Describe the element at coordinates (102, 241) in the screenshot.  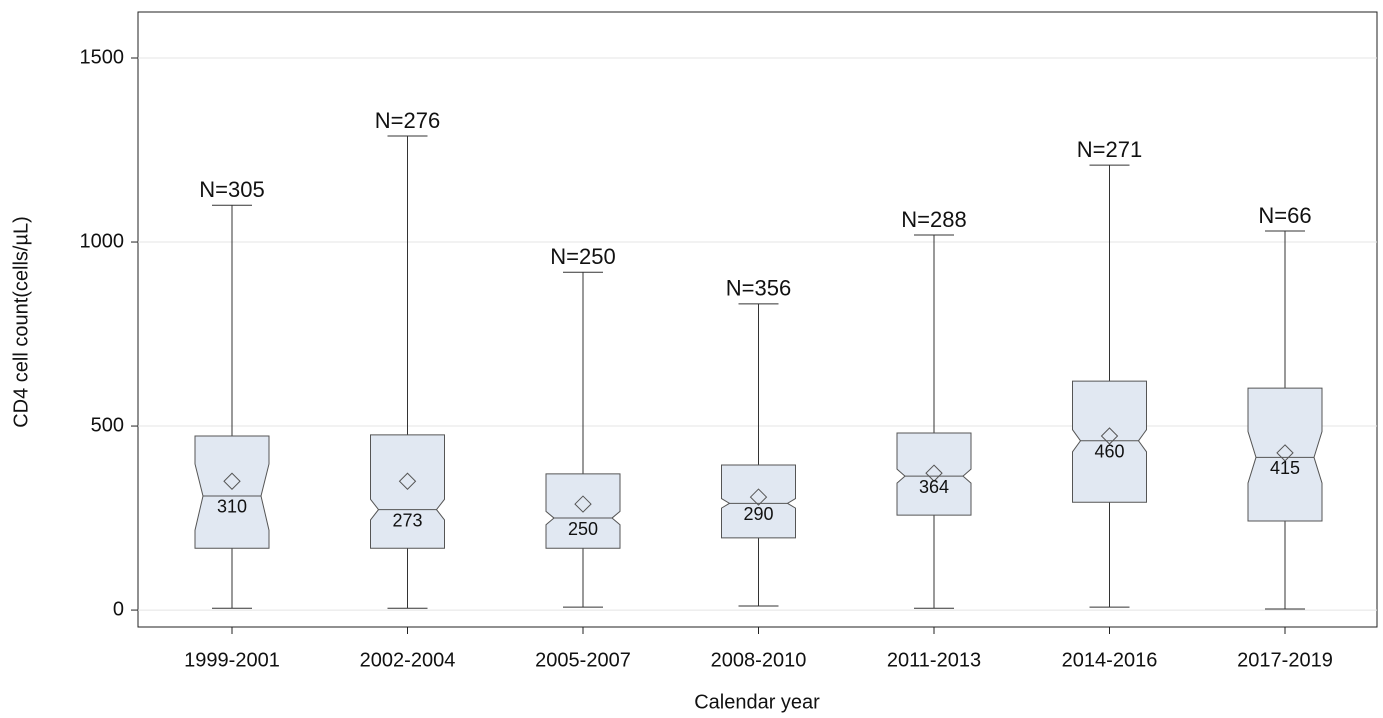
I see `y-tick-label: 1000` at that location.